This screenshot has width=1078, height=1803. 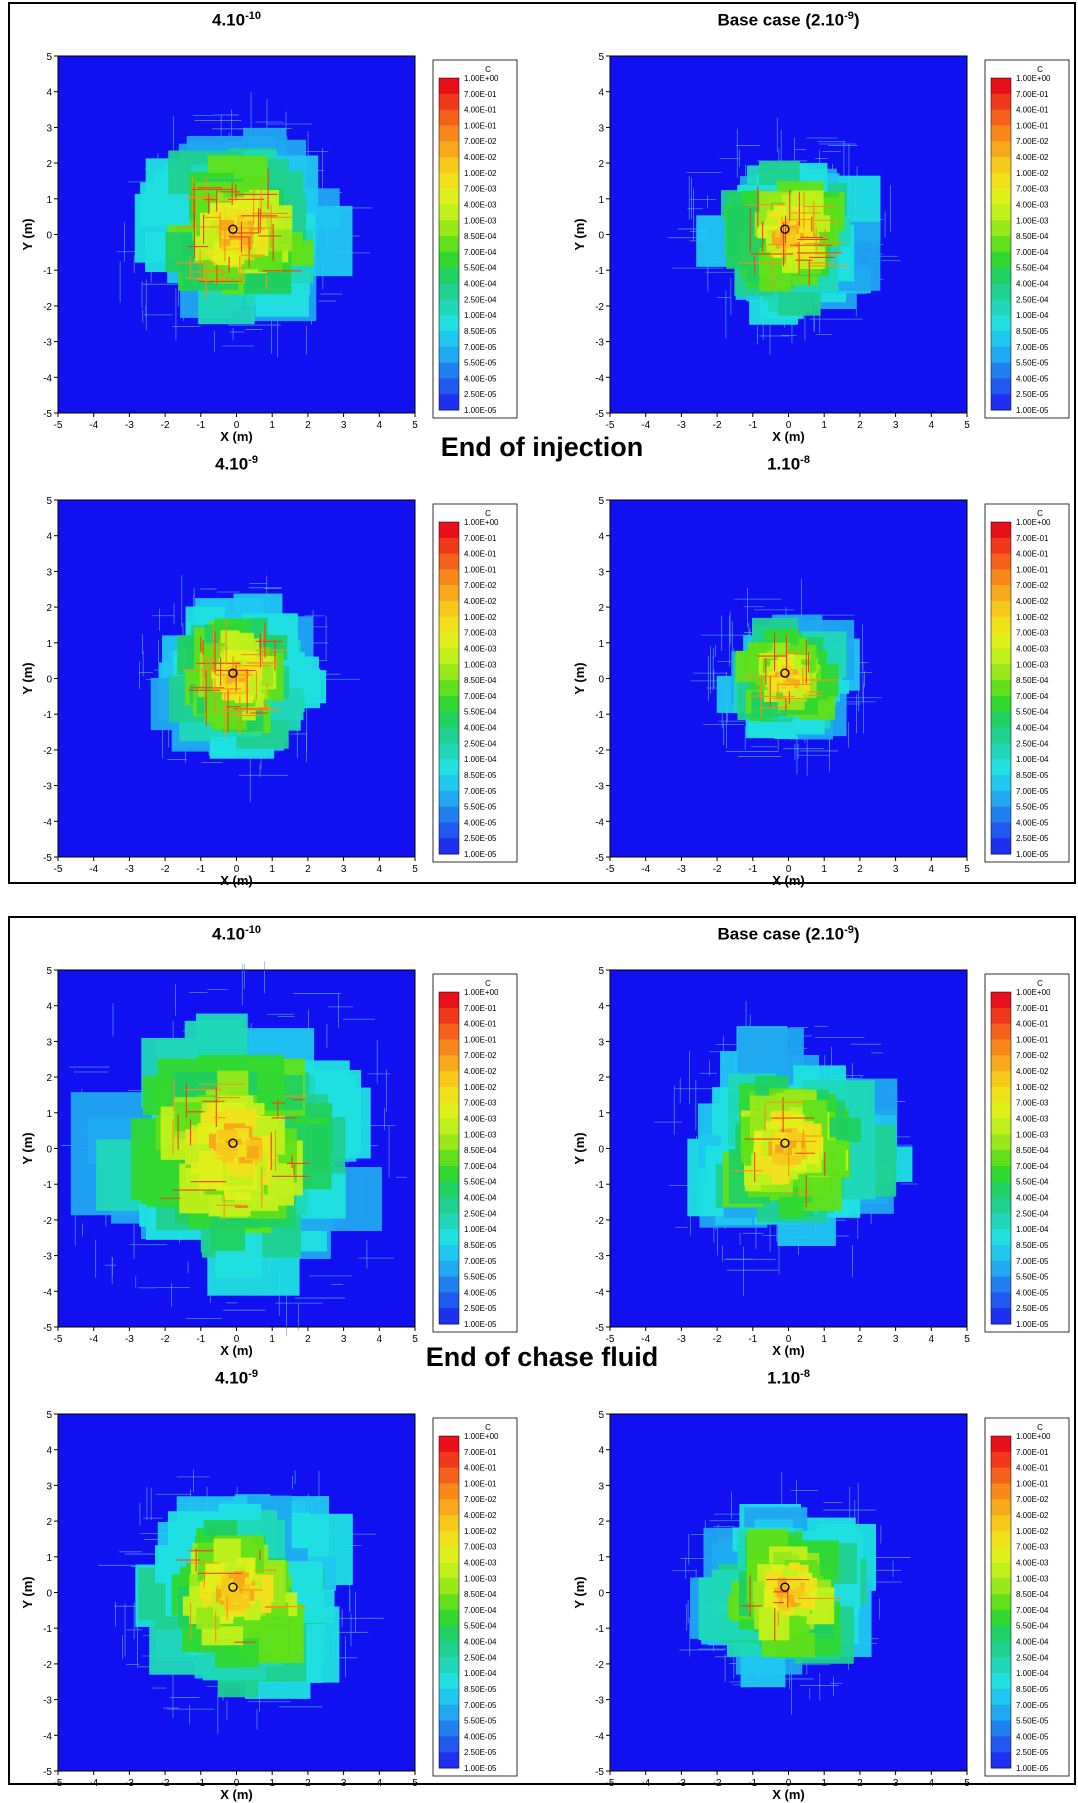 I want to click on colorbar-label: 2.50E-05, so click(x=1032, y=394).